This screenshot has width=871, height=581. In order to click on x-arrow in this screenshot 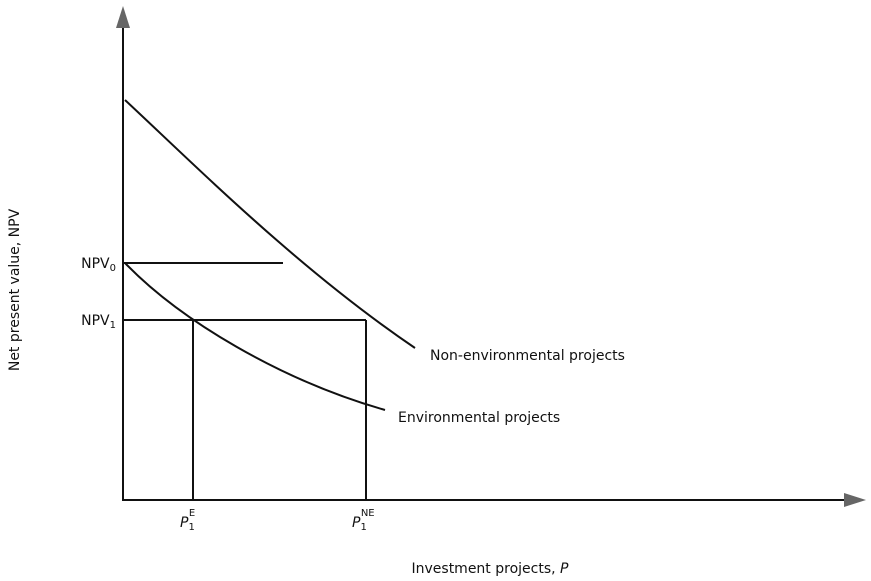, I will do `click(855, 500)`.